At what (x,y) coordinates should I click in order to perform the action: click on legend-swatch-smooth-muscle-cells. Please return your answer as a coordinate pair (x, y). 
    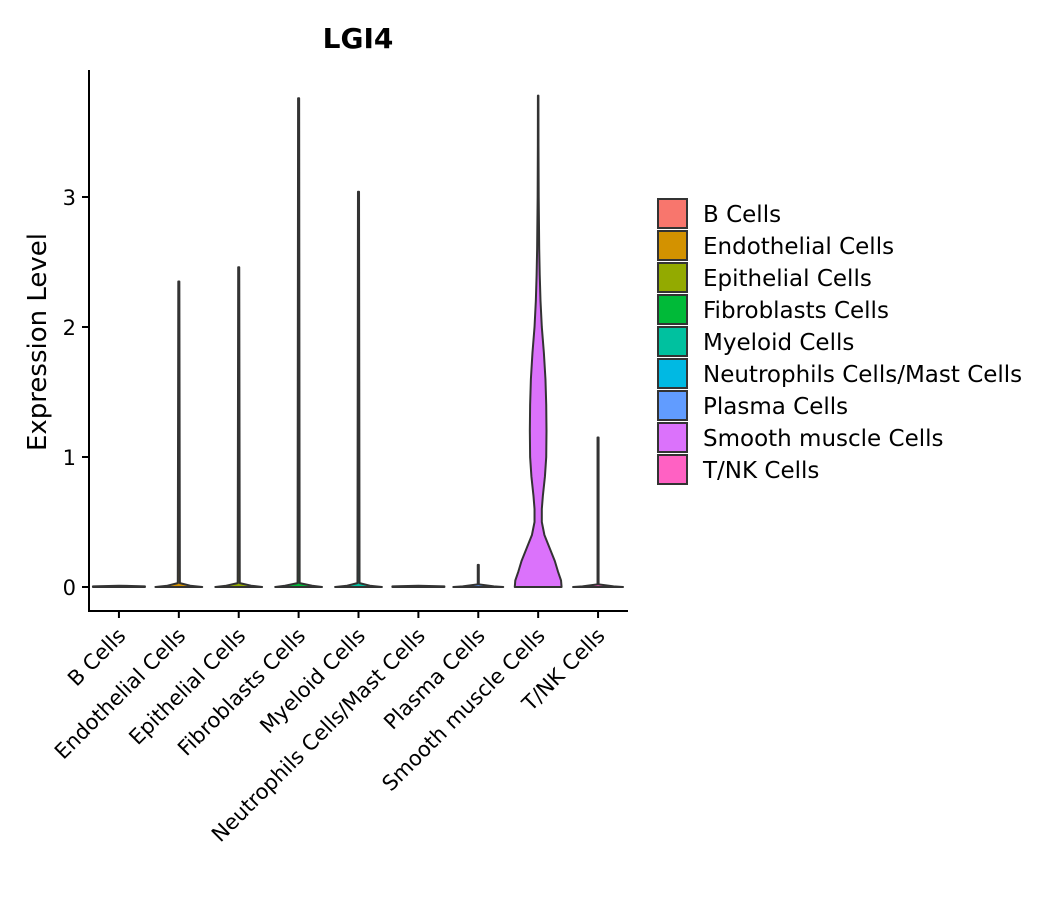
    Looking at the image, I should click on (672, 437).